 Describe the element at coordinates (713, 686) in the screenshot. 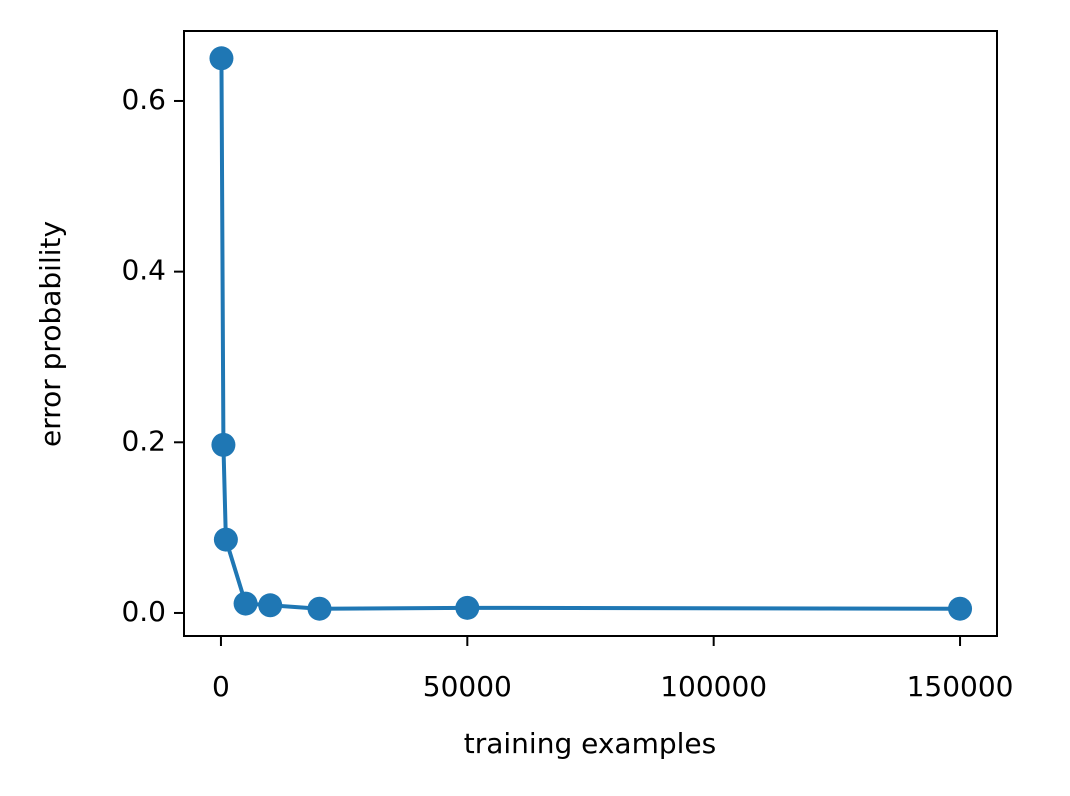

I see `x-tick-label: 100000` at that location.